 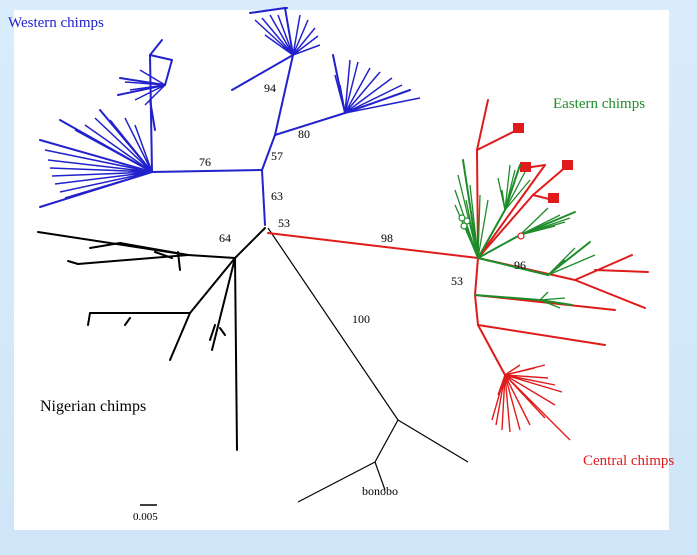 I want to click on label-bonobo: bonobo, so click(x=380, y=491).